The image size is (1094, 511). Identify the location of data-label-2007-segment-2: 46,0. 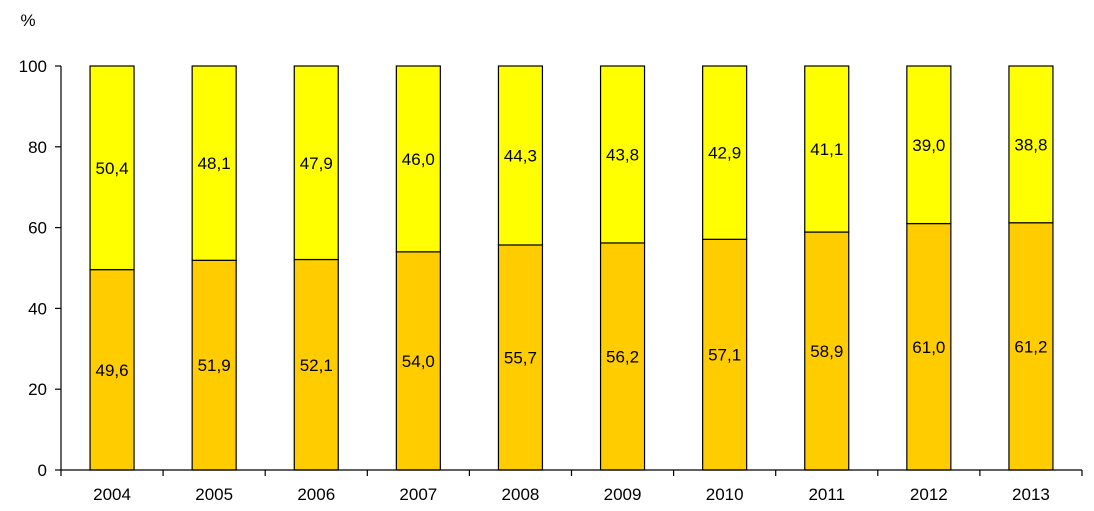
(418, 159).